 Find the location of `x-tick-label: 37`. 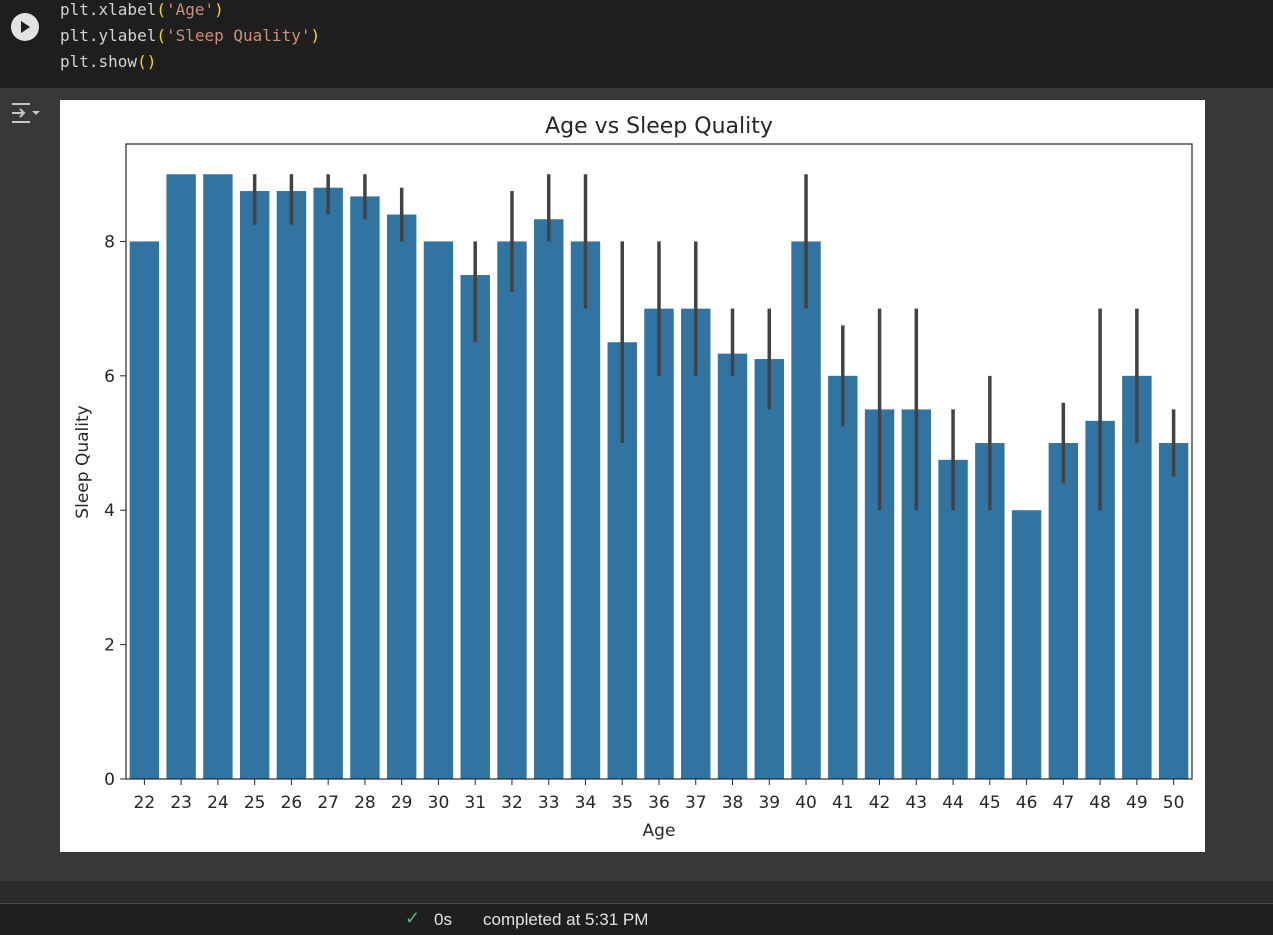

x-tick-label: 37 is located at coordinates (696, 803).